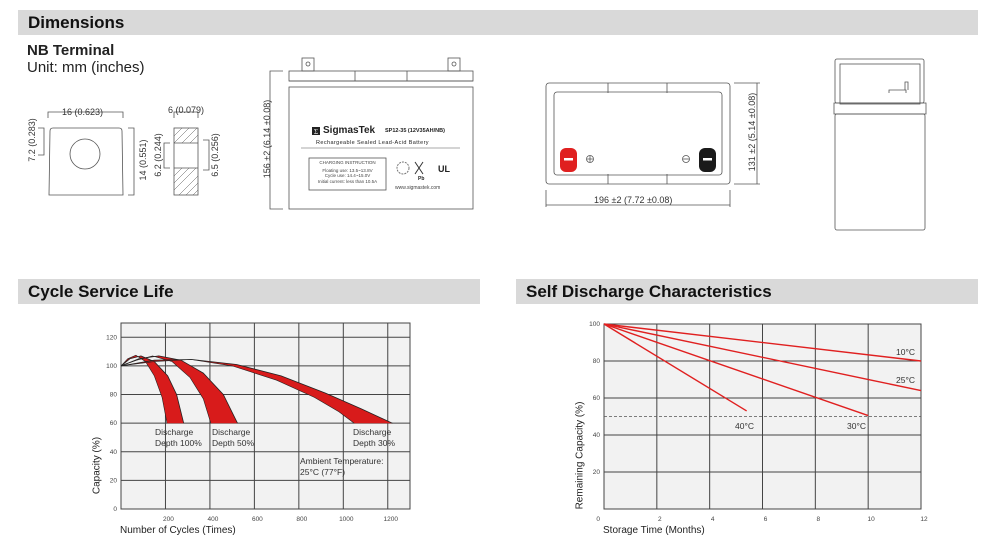  Describe the element at coordinates (257, 519) in the screenshot. I see `x-tick-label: 600` at that location.